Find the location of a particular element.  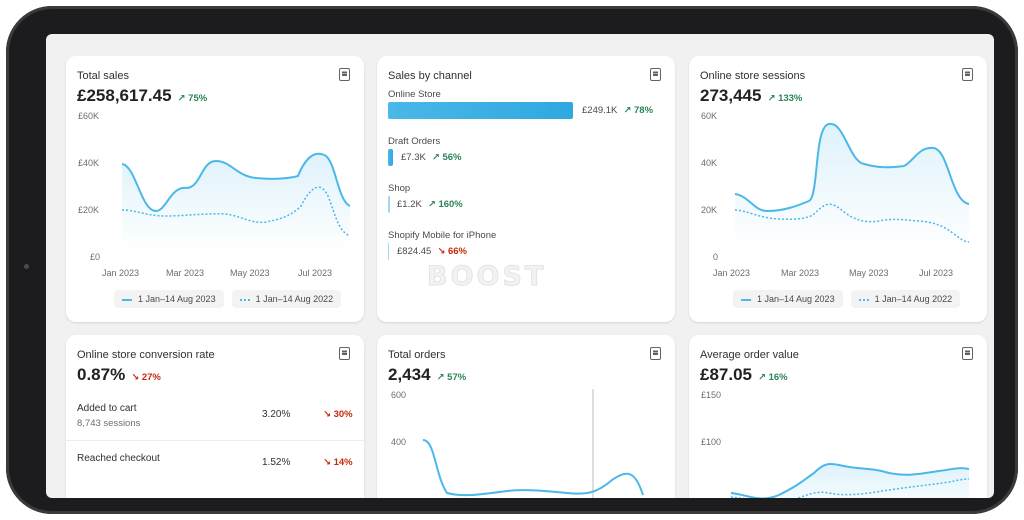

orders-line is located at coordinates (533, 468).